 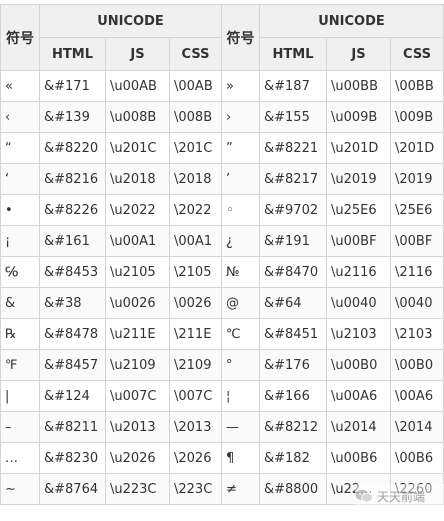 What do you see at coordinates (293, 427) in the screenshot?
I see `html-code-cell-right: &#8212` at bounding box center [293, 427].